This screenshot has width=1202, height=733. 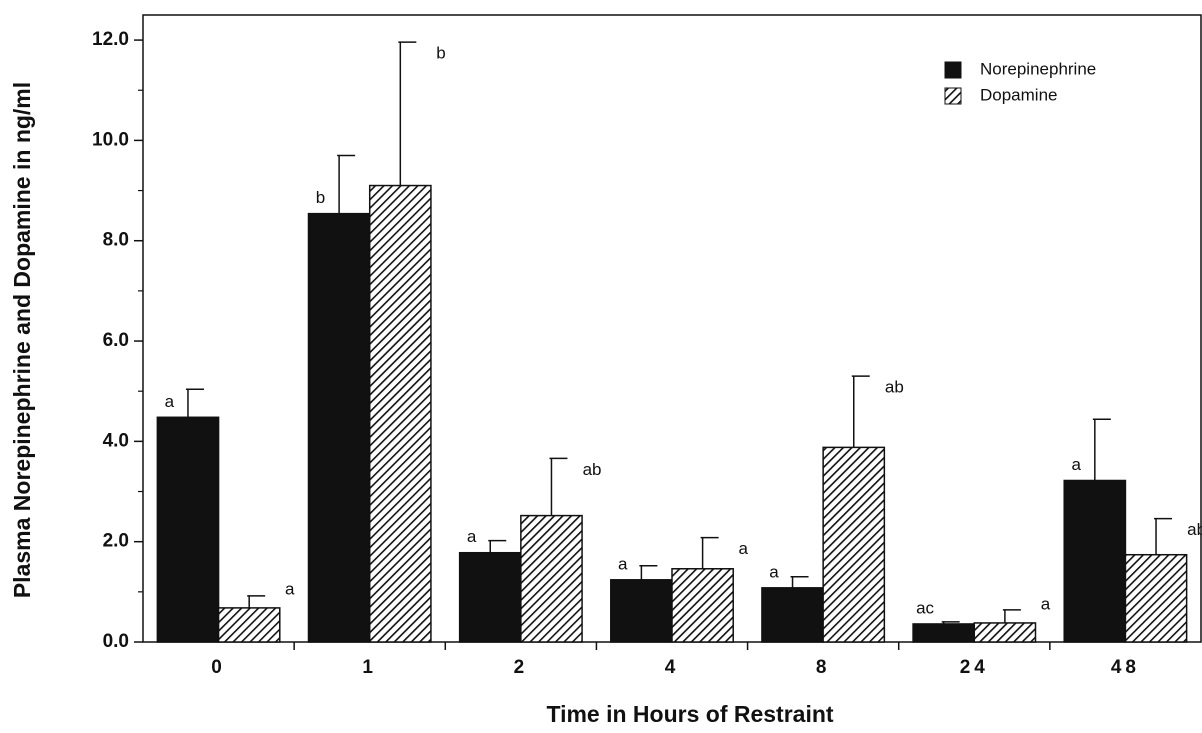 What do you see at coordinates (1019, 94) in the screenshot?
I see `legend-label: Dopamine` at bounding box center [1019, 94].